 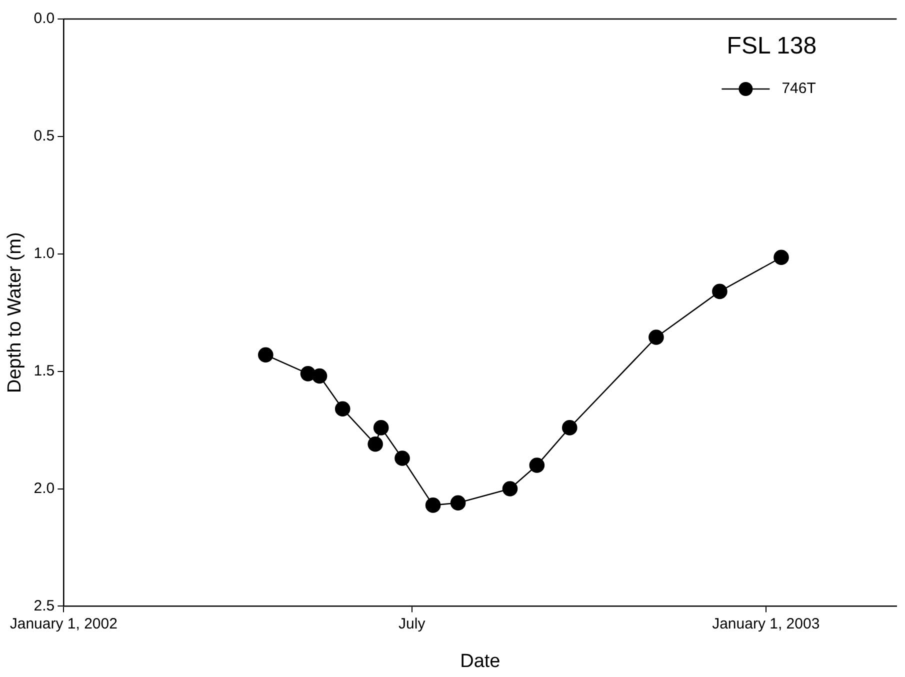 I want to click on y-tick-label: 1.5, so click(x=44, y=371).